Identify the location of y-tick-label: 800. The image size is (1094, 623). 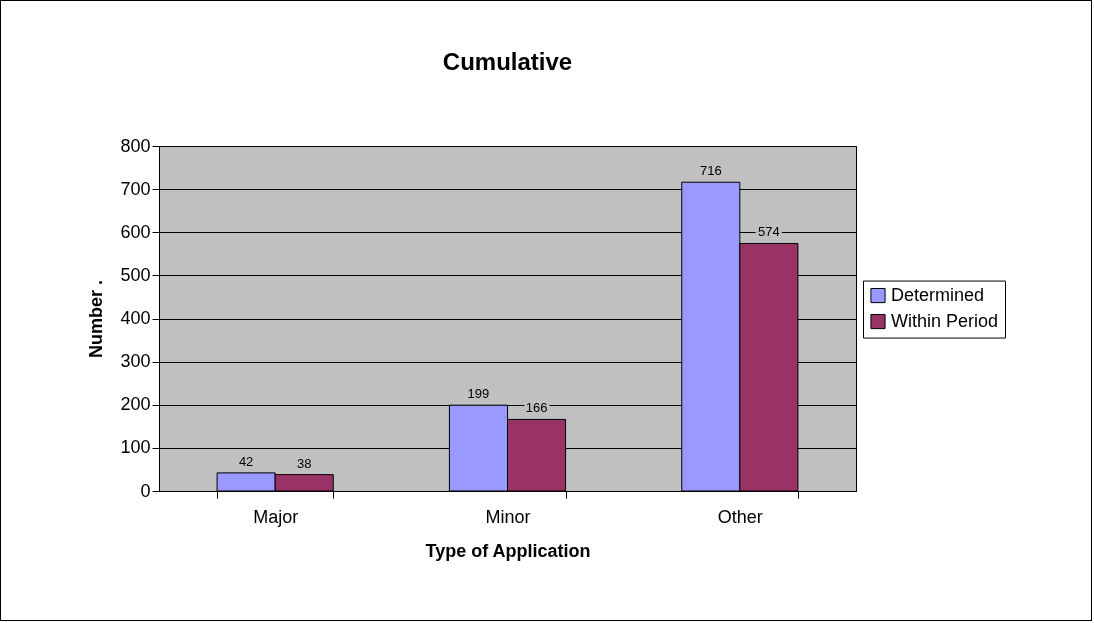
(135, 145).